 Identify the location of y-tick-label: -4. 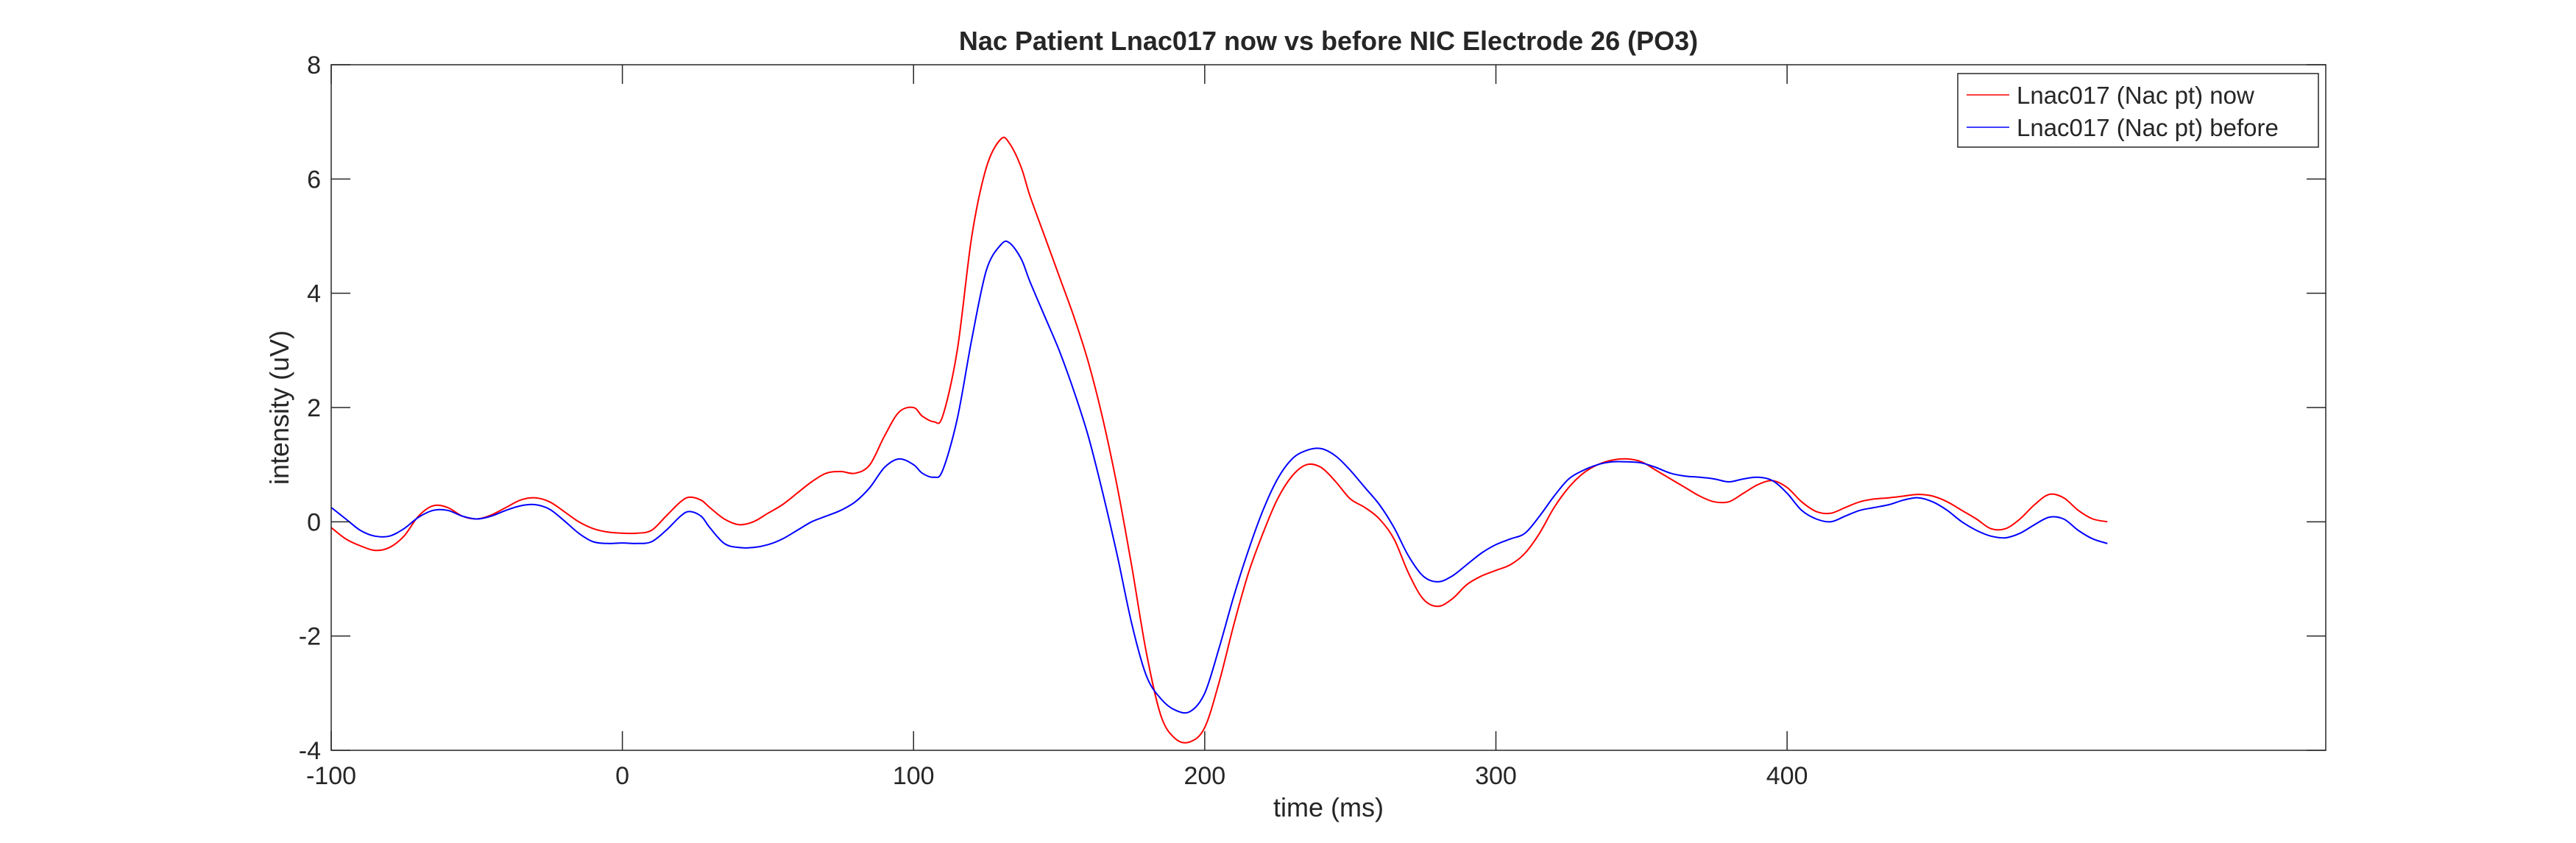
(310, 751).